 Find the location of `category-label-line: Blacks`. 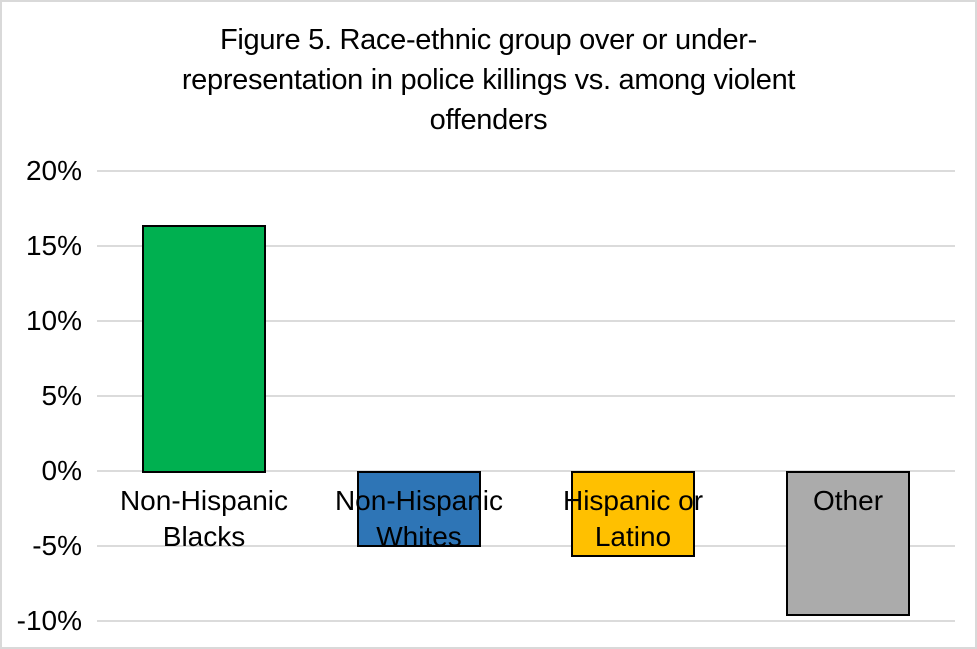

category-label-line: Blacks is located at coordinates (204, 536).